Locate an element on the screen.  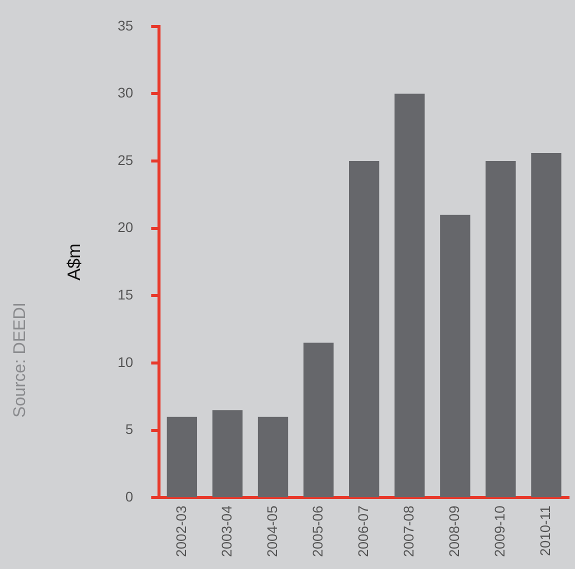
x-tick-label: 2007-08 is located at coordinates (408, 531).